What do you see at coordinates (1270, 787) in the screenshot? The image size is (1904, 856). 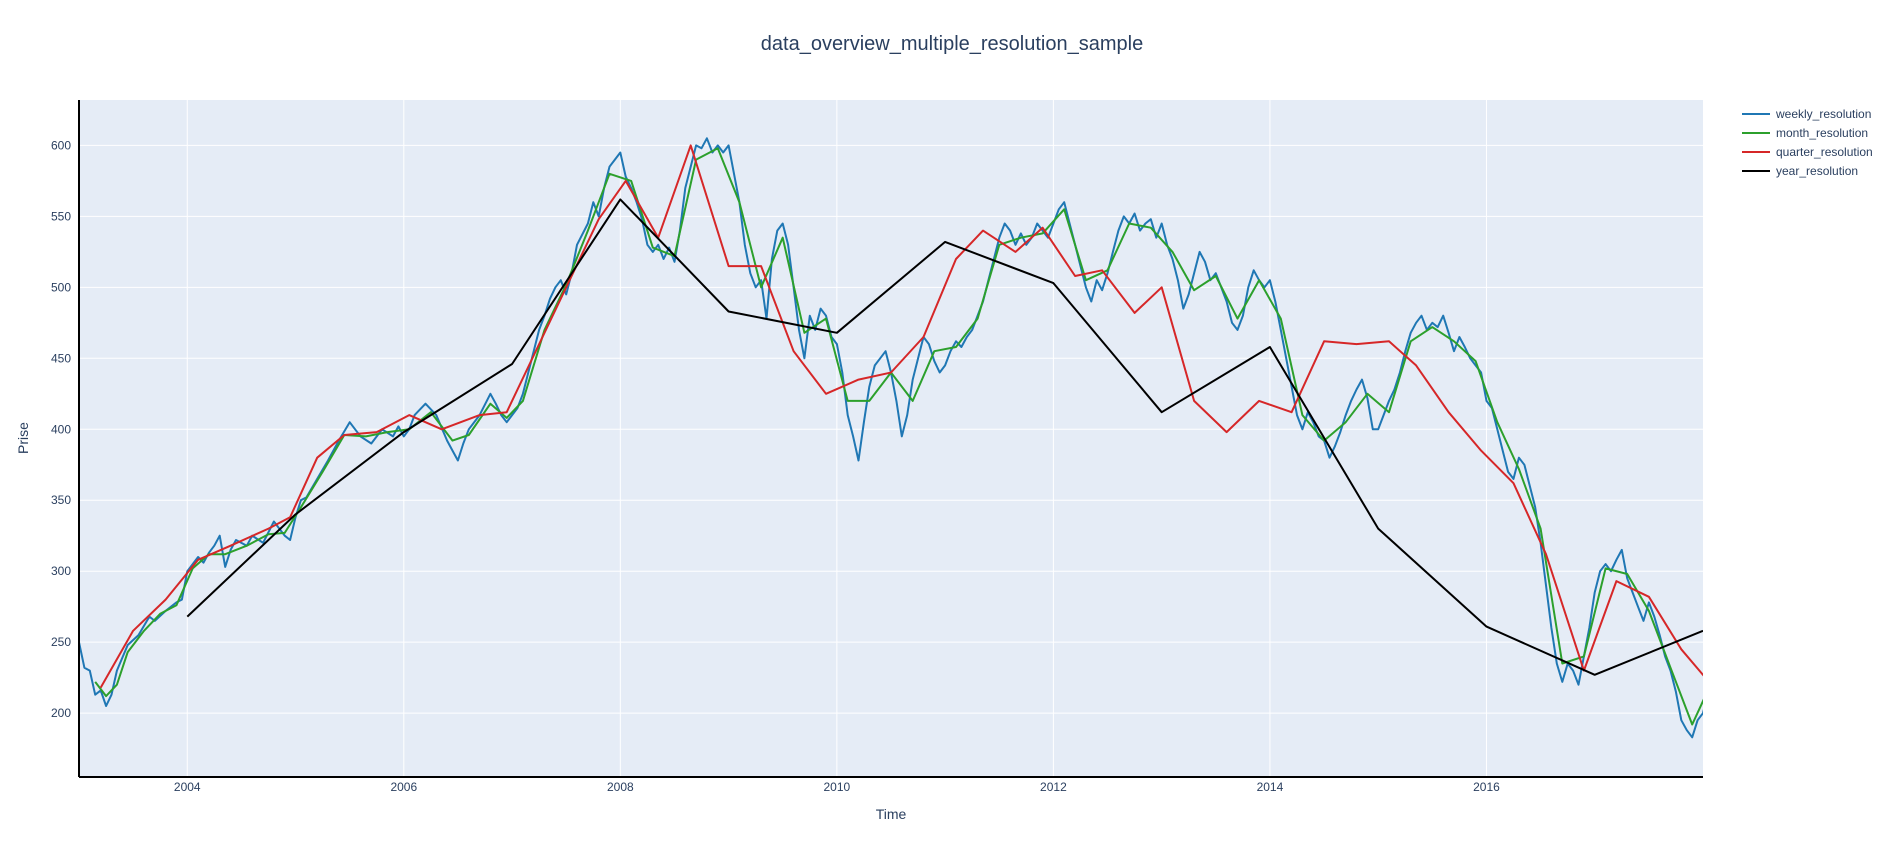 I see `x-tick-label: 2014` at bounding box center [1270, 787].